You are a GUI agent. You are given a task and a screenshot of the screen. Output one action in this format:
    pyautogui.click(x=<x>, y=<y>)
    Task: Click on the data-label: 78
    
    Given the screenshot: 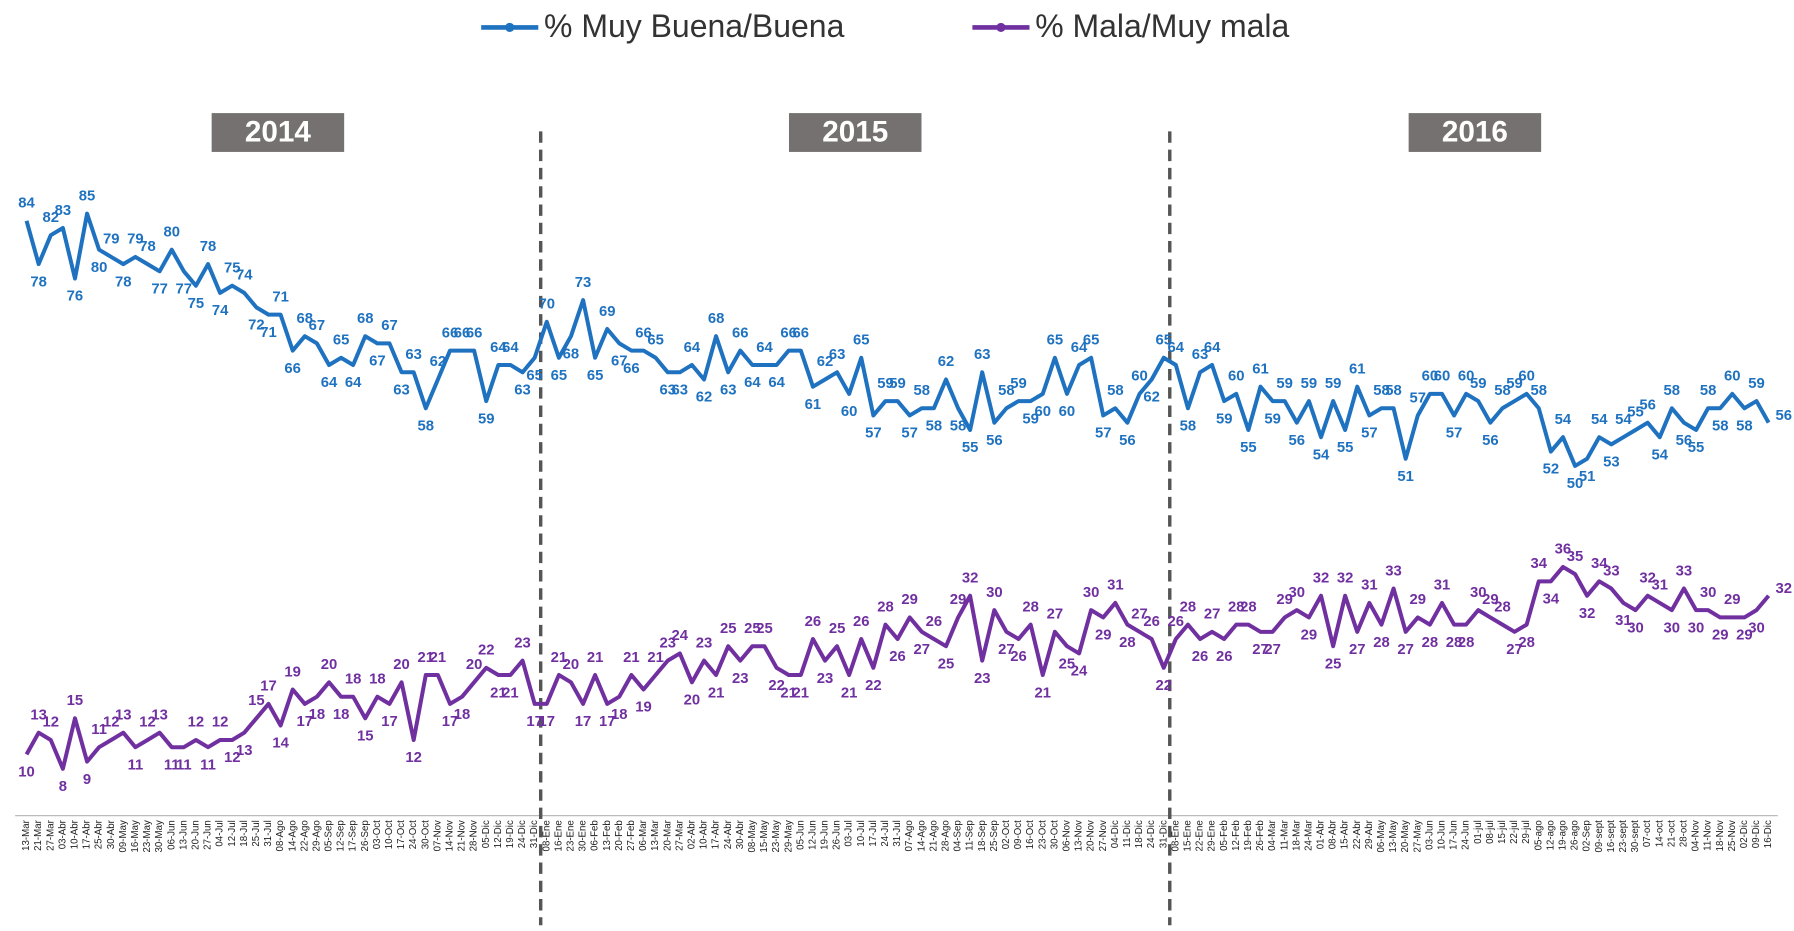 What is the action you would take?
    pyautogui.click(x=147, y=247)
    